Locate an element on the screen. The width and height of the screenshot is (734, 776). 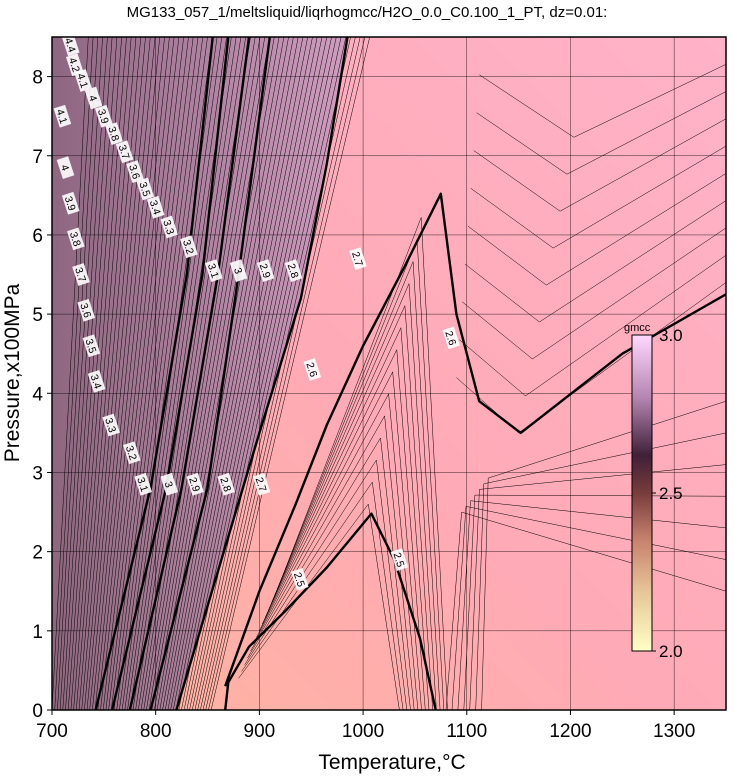
contour-label: 4.2 is located at coordinates (75, 65).